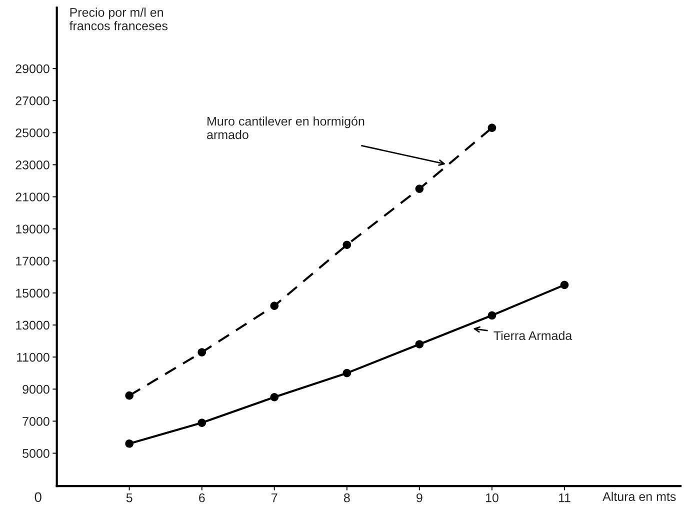 This screenshot has height=509, width=693. What do you see at coordinates (33, 165) in the screenshot?
I see `y-tick-label: 23000` at bounding box center [33, 165].